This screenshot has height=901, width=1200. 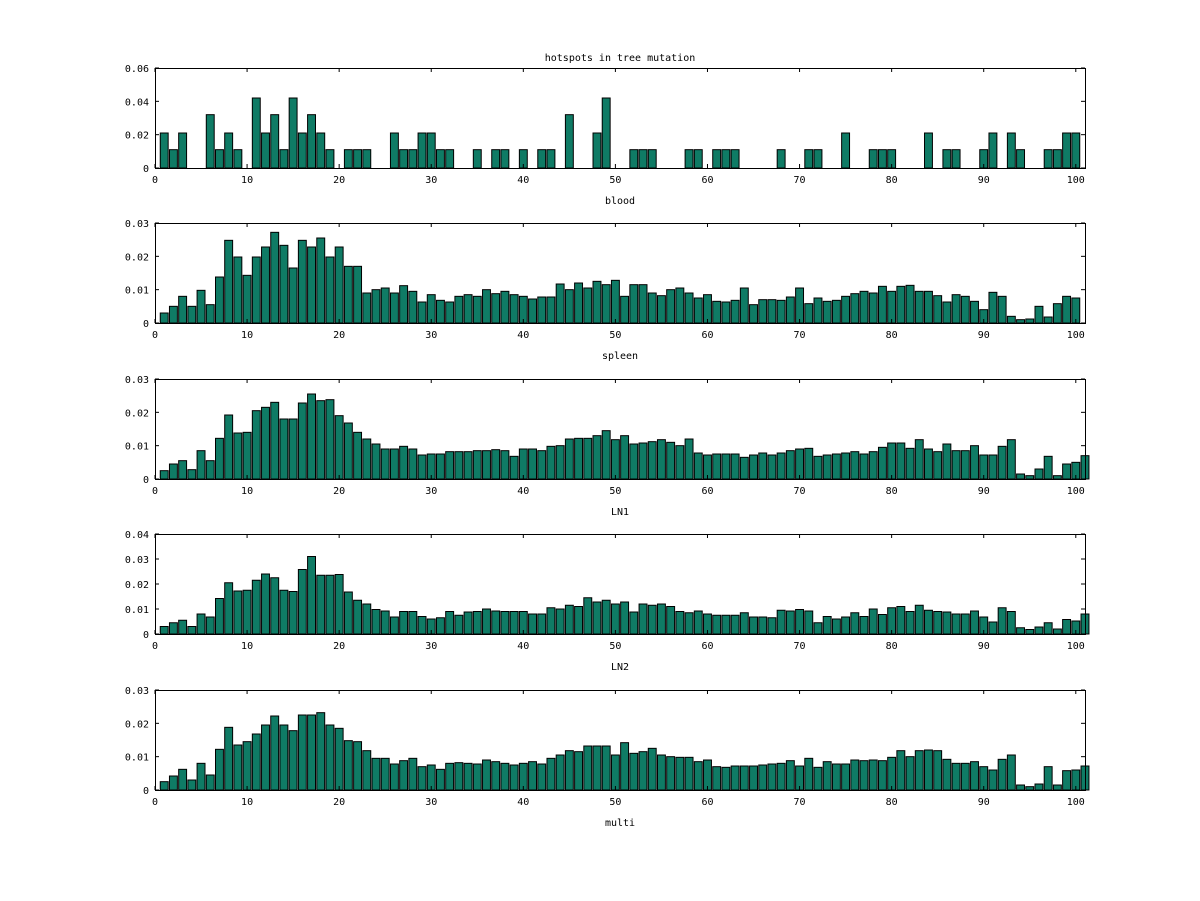 What do you see at coordinates (620, 667) in the screenshot?
I see `x-axis-label: LN2` at bounding box center [620, 667].